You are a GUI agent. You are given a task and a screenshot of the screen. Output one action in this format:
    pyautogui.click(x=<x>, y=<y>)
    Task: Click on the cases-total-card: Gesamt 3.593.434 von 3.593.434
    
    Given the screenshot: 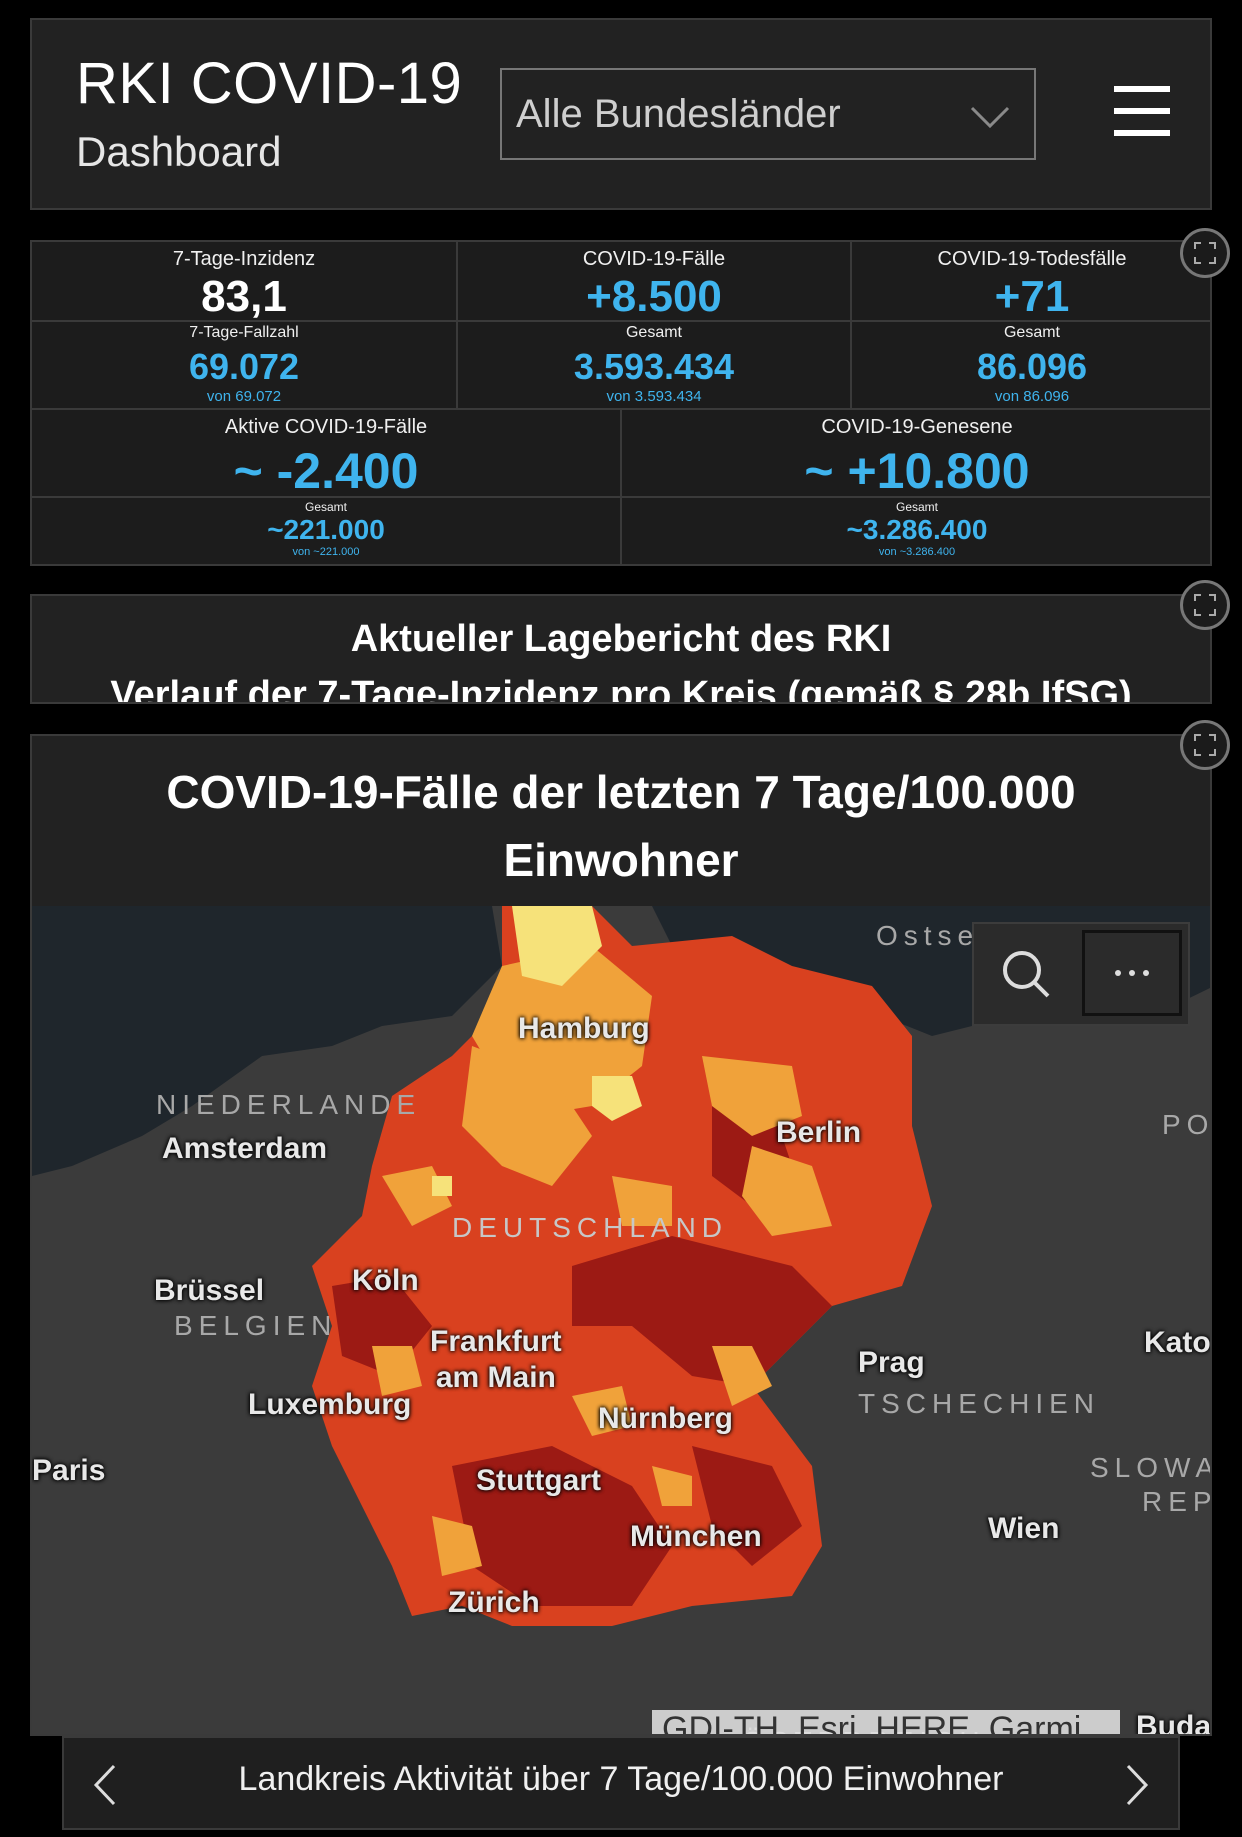 What is the action you would take?
    pyautogui.click(x=655, y=366)
    